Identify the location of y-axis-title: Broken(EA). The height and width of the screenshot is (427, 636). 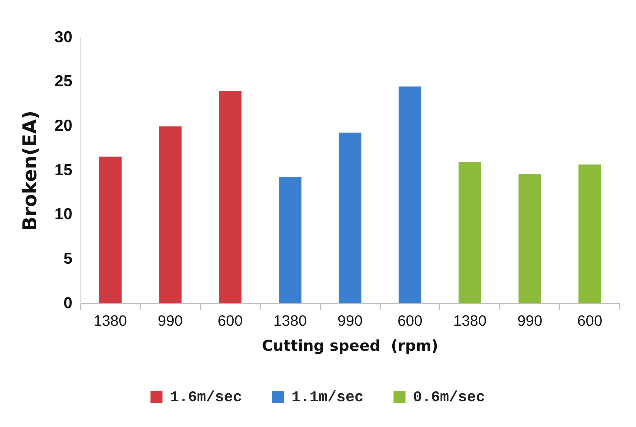
(30, 171).